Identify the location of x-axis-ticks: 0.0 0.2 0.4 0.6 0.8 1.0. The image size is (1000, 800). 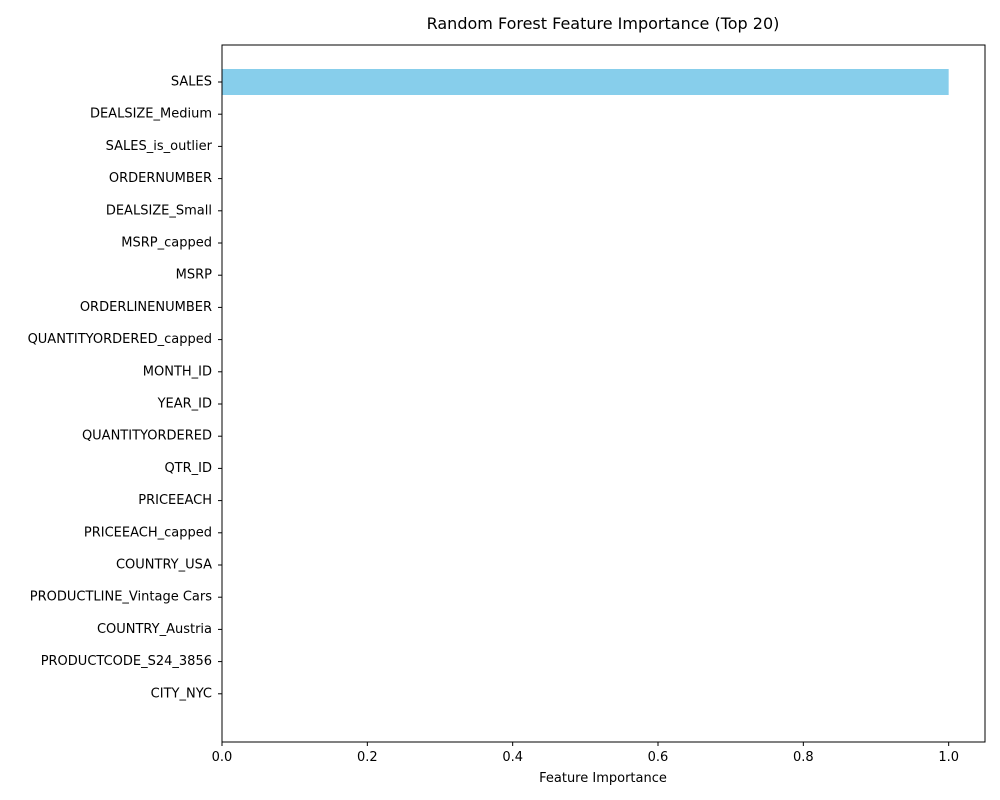
(585, 753).